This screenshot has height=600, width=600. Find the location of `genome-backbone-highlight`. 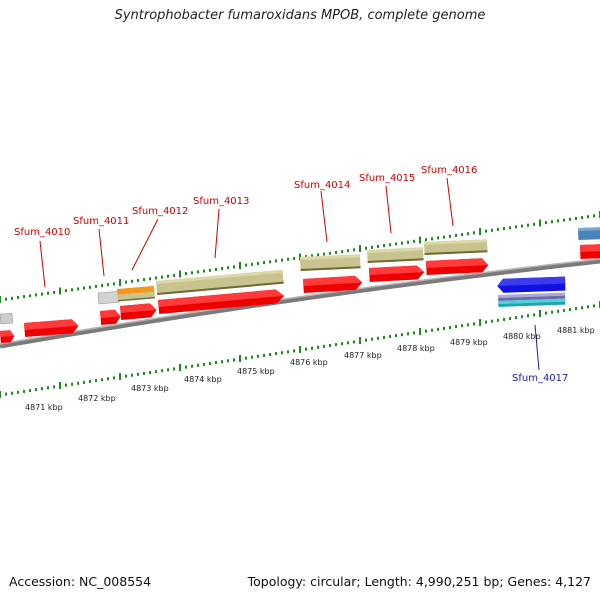

genome-backbone-highlight is located at coordinates (300, 301).